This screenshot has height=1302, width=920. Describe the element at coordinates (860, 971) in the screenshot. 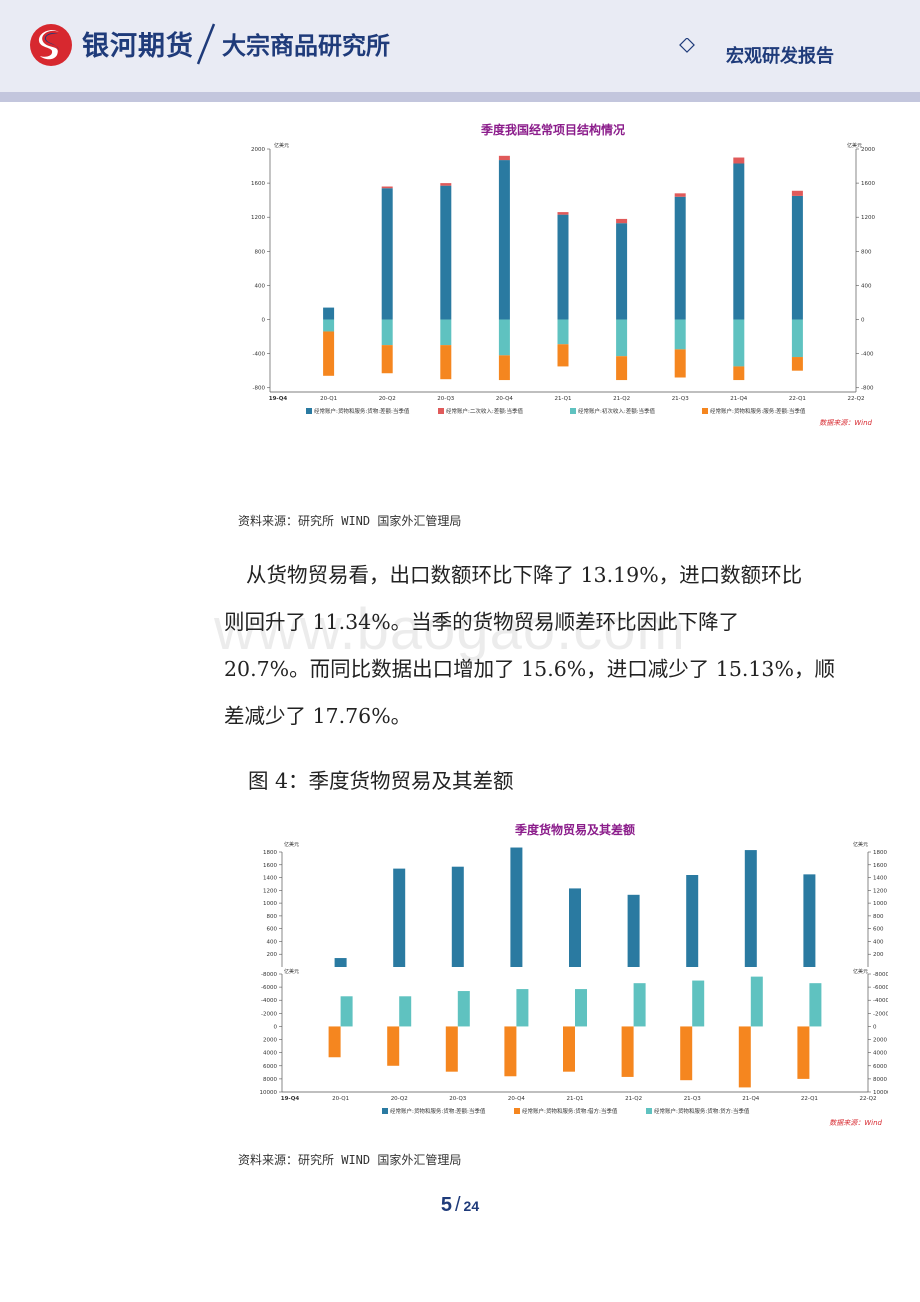

I see `chart-unit-right-lower: 亿美元` at that location.